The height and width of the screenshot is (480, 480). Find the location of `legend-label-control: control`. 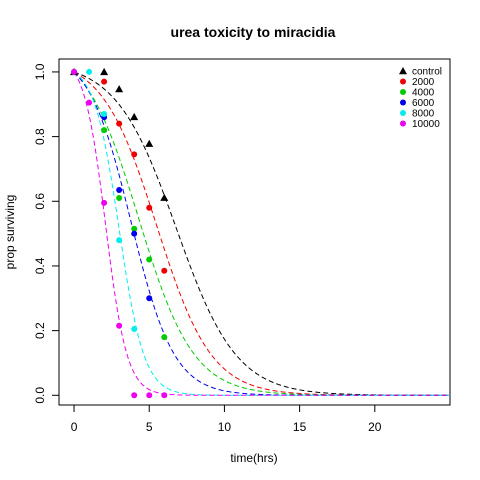

legend-label-control: control is located at coordinates (427, 72).